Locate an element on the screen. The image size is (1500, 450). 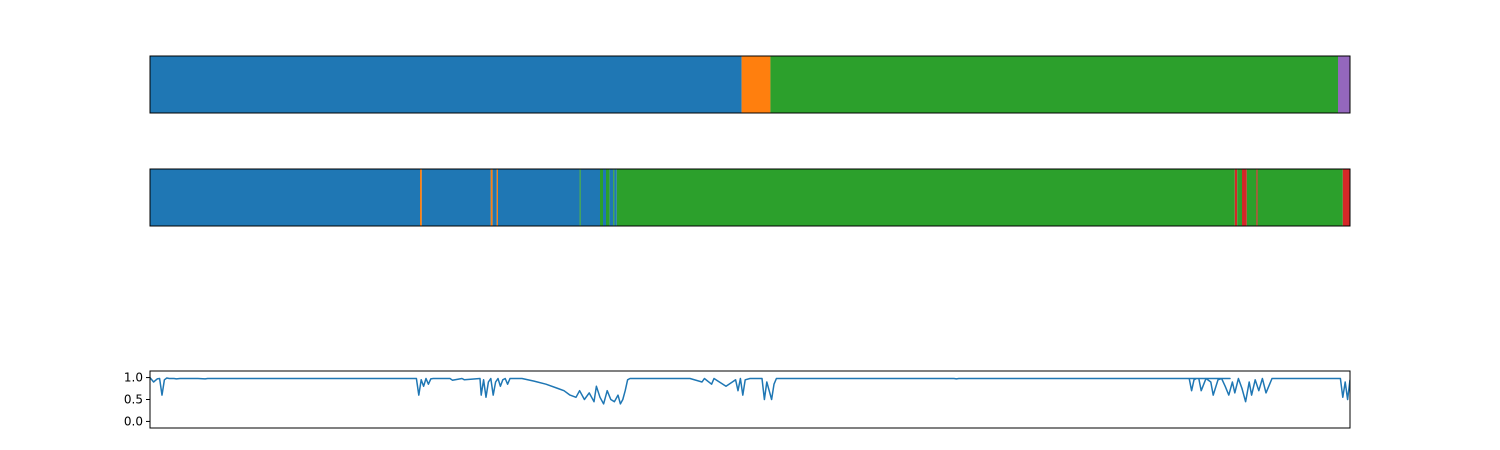
segment-bar-panel-top is located at coordinates (750, 84).